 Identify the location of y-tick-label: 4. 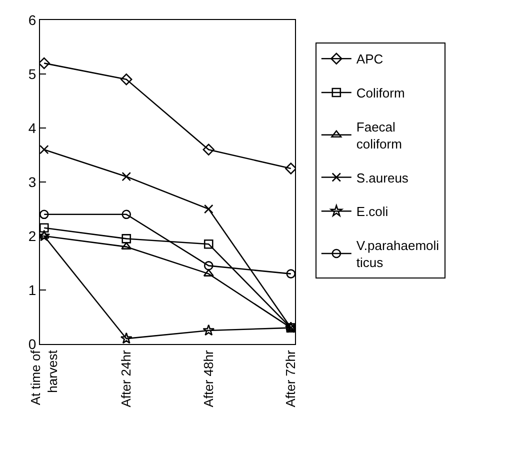
(32, 128).